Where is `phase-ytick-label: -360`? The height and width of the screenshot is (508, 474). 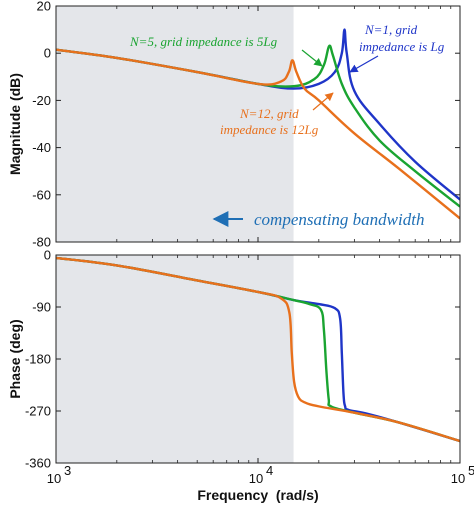
phase-ytick-label: -360 is located at coordinates (38, 463).